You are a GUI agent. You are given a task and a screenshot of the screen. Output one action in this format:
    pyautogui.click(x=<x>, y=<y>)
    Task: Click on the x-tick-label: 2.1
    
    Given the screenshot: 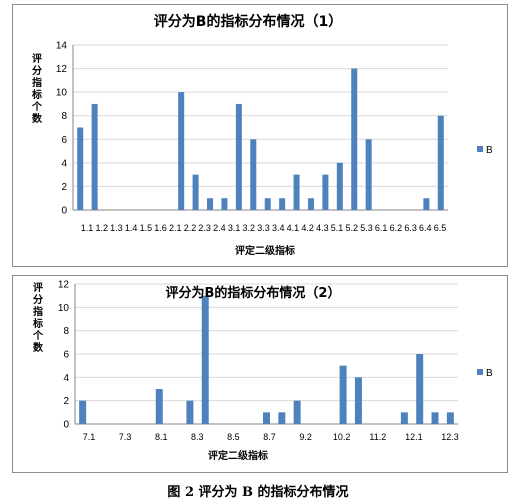 What is the action you would take?
    pyautogui.click(x=175, y=228)
    